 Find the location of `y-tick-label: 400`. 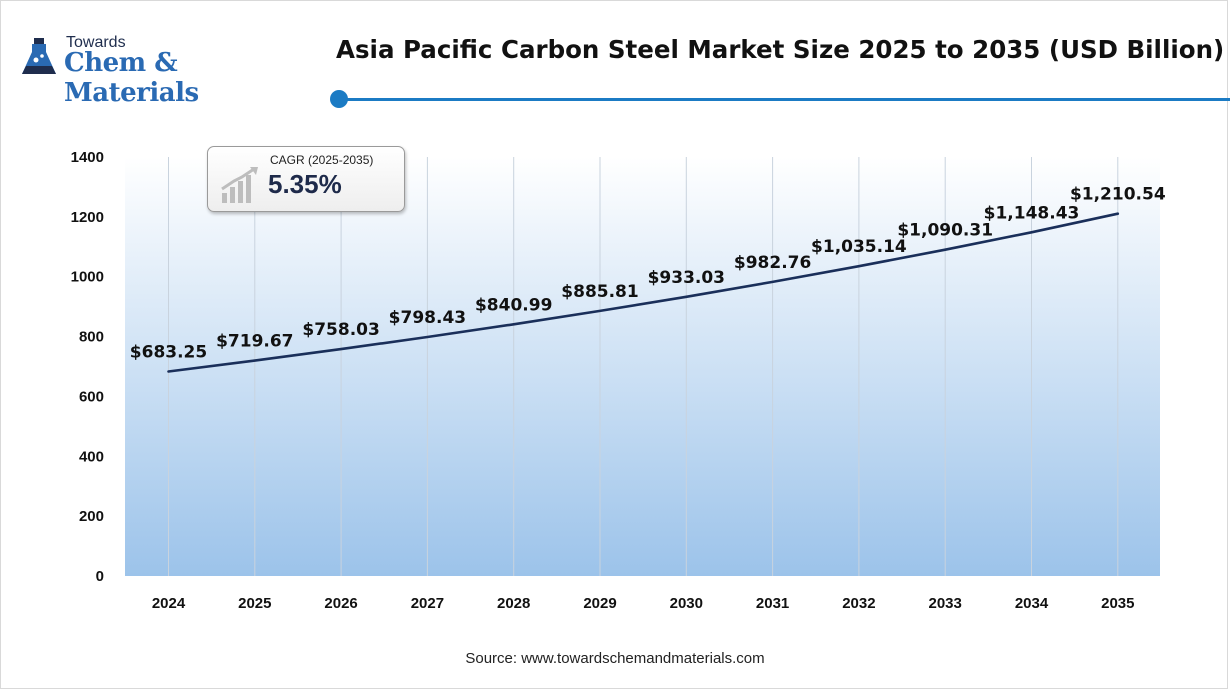

y-tick-label: 400 is located at coordinates (91, 456).